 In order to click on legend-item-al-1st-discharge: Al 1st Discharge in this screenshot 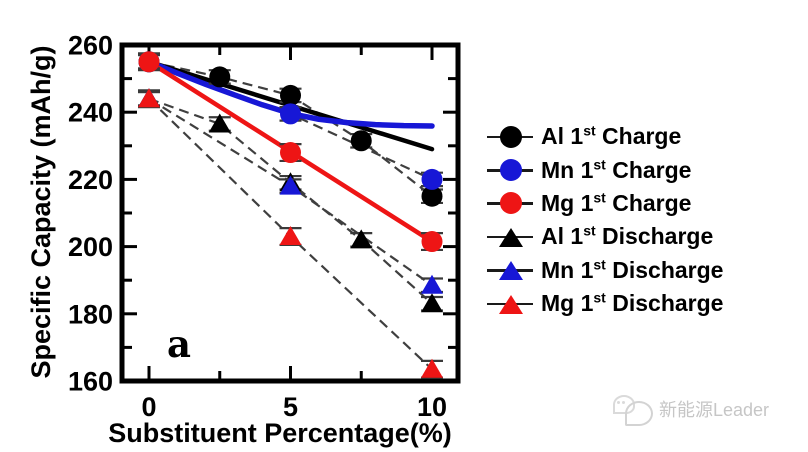, I will do `click(605, 236)`.